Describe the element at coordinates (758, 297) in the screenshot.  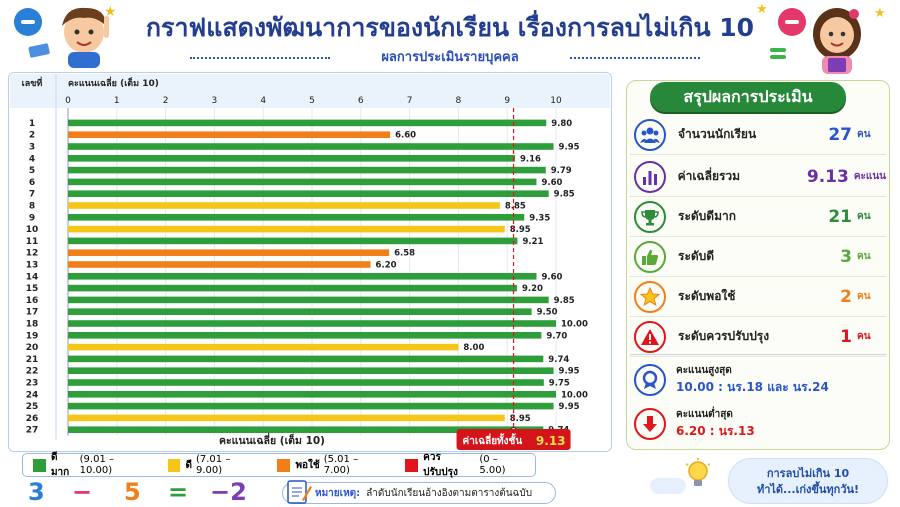
I see `summary-row: ระดับพอใช้ 2 คน` at that location.